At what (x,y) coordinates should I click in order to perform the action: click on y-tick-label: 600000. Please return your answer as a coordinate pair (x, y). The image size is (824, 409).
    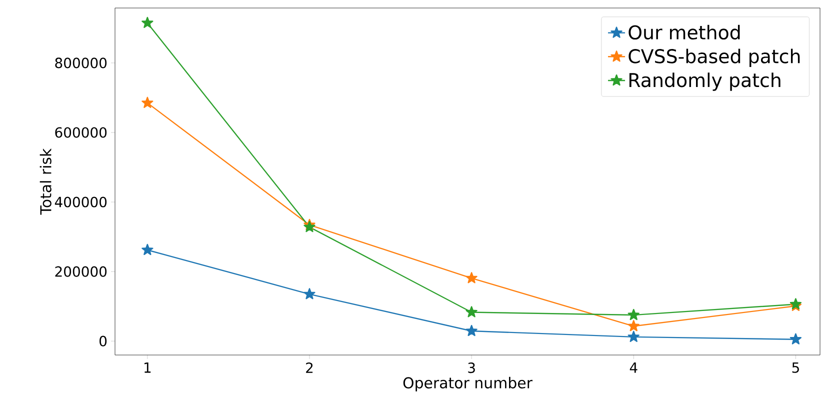
    Looking at the image, I should click on (81, 132).